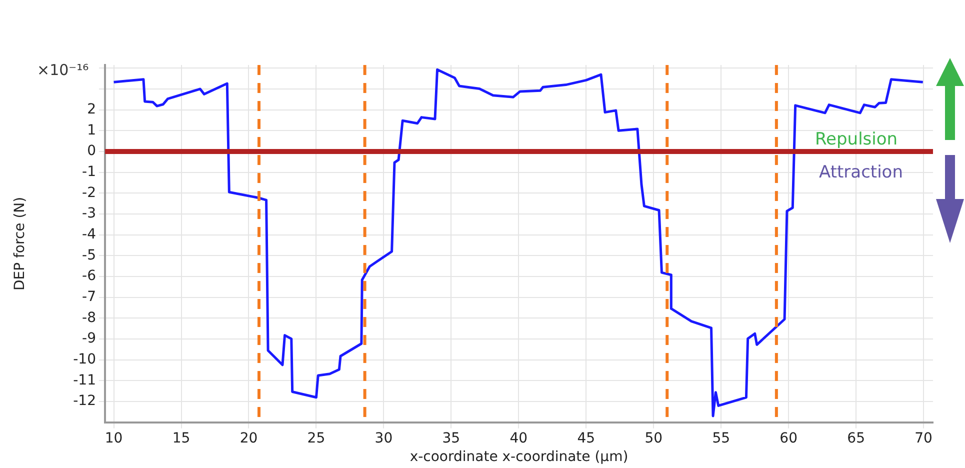 The image size is (965, 468). Describe the element at coordinates (586, 438) in the screenshot. I see `x-tick-label: 45` at that location.